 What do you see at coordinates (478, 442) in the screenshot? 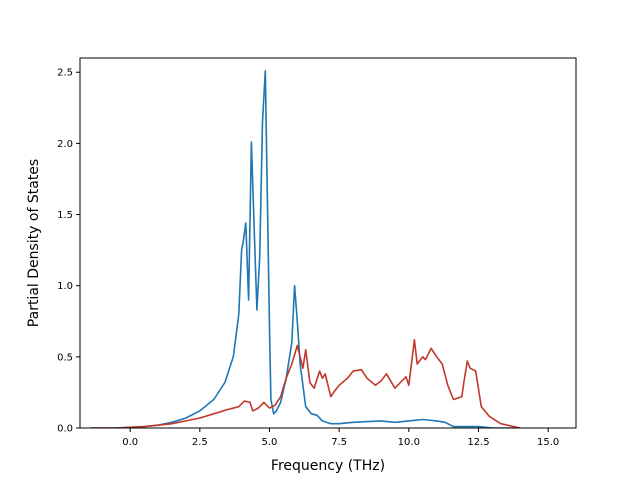
I see `x-tick-label: 12.5` at bounding box center [478, 442].